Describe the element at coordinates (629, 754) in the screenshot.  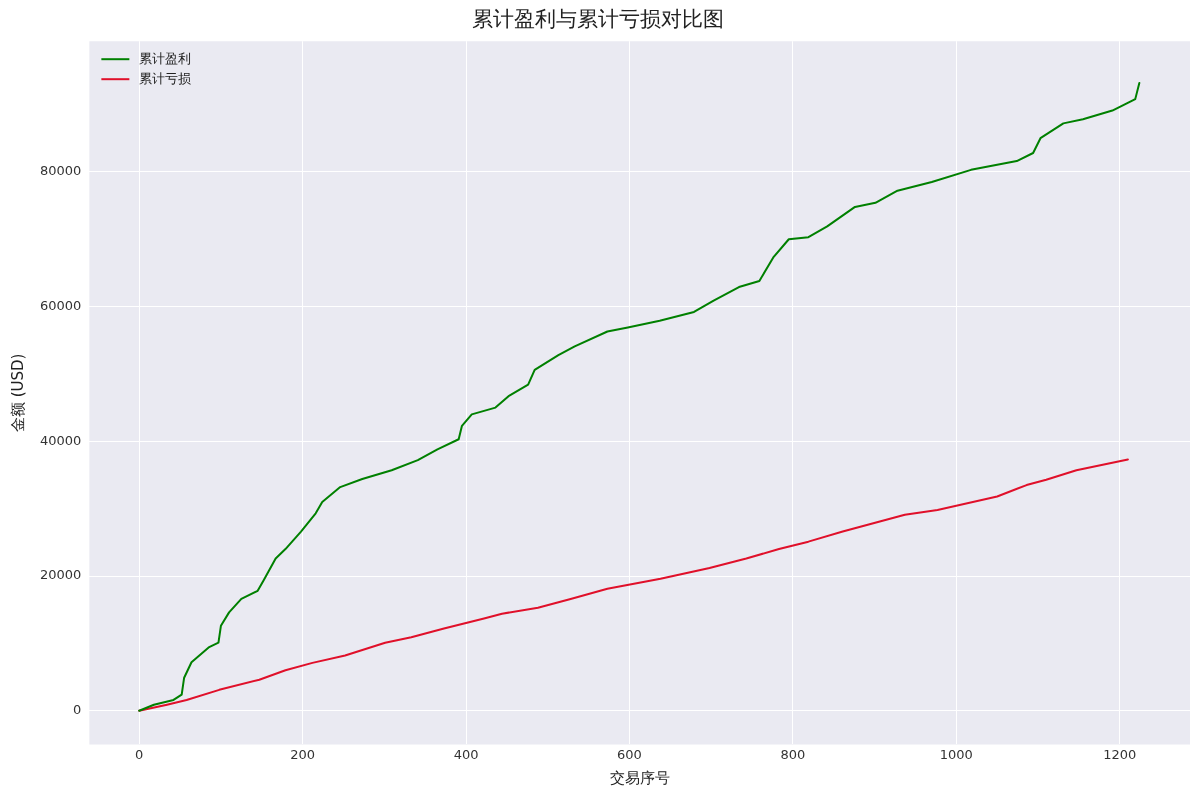
I see `x-tick-label: 600` at that location.